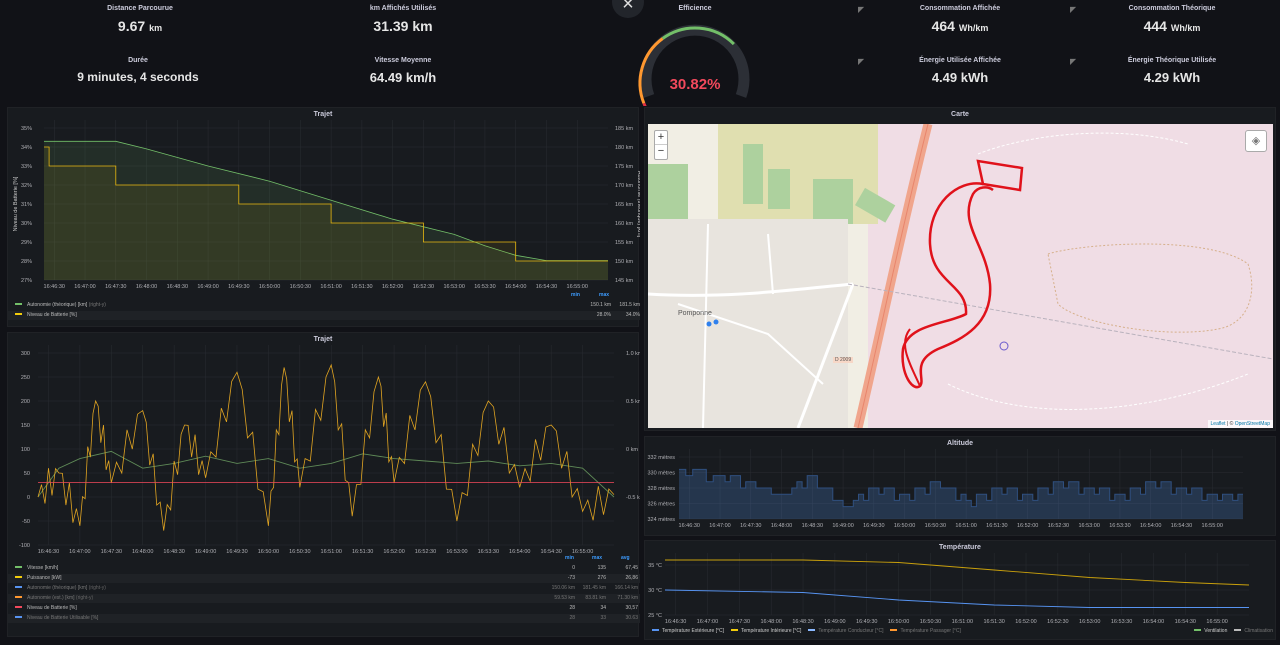 The width and height of the screenshot is (1280, 645). What do you see at coordinates (624, 262) in the screenshot?
I see `y-tick-label: 150 km` at bounding box center [624, 262].